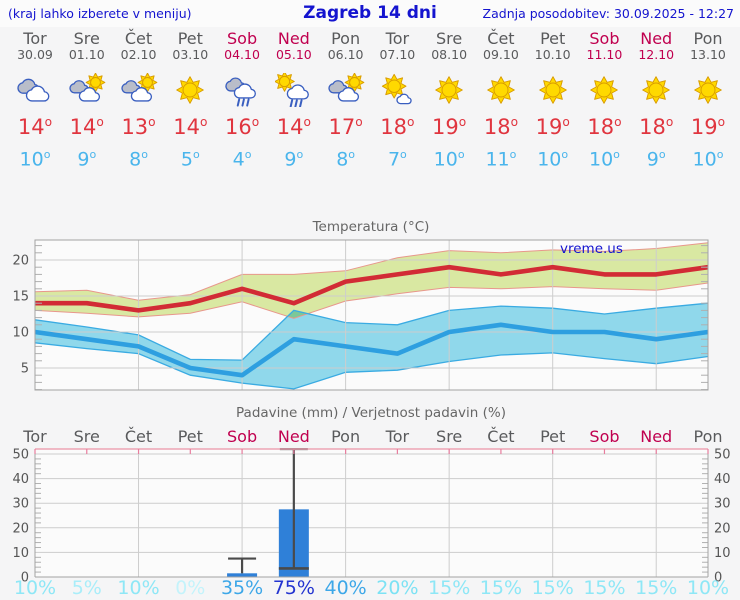 This screenshot has height=600, width=740. What do you see at coordinates (190, 588) in the screenshot?
I see `precip-probability-label: 0%` at bounding box center [190, 588].